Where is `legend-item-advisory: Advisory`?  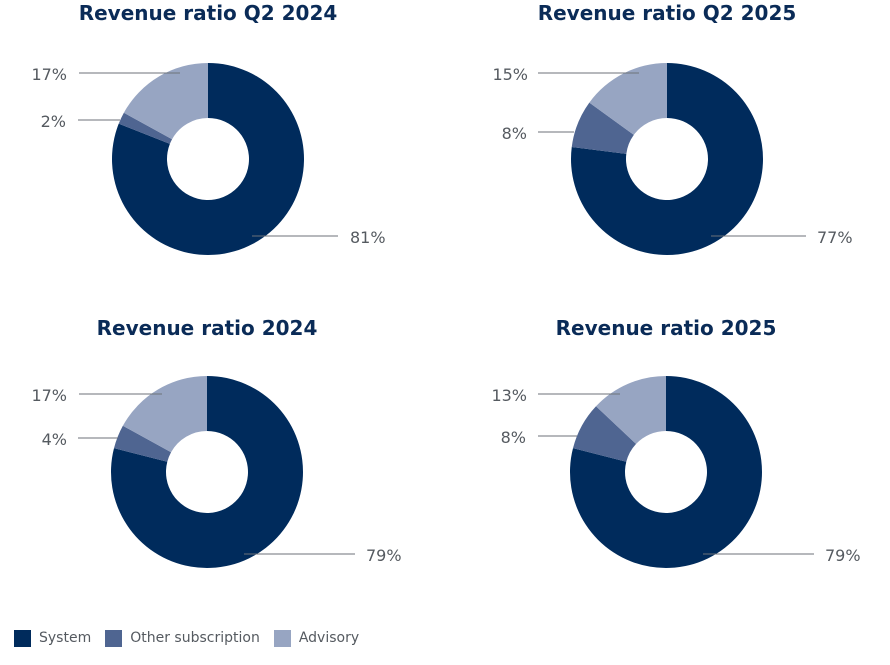 legend-item-advisory: Advisory is located at coordinates (316, 638).